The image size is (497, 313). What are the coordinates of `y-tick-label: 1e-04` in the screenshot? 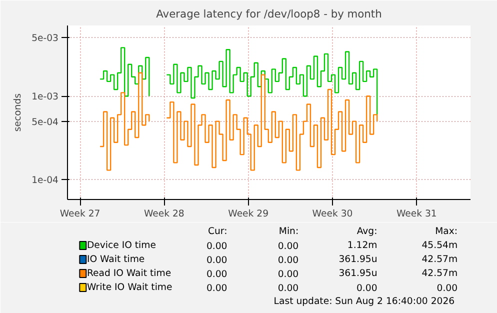 It's located at (45, 180).